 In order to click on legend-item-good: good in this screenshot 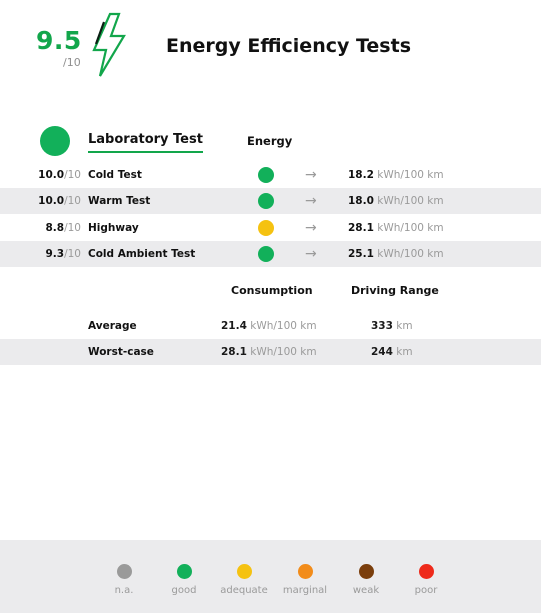, I will do `click(184, 580)`.